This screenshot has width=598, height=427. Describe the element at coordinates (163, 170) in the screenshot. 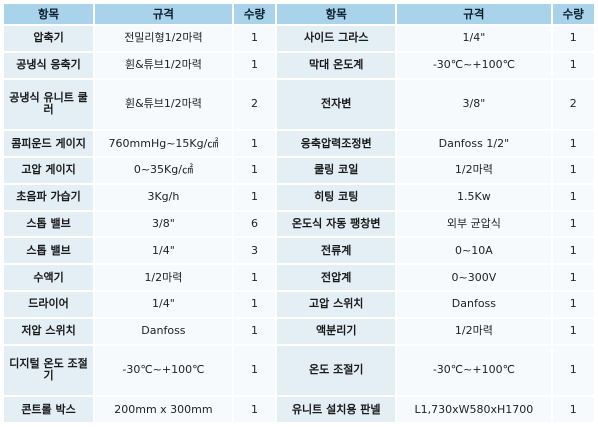

I see `spec-cell-left: 0~35Kg/㎠` at that location.